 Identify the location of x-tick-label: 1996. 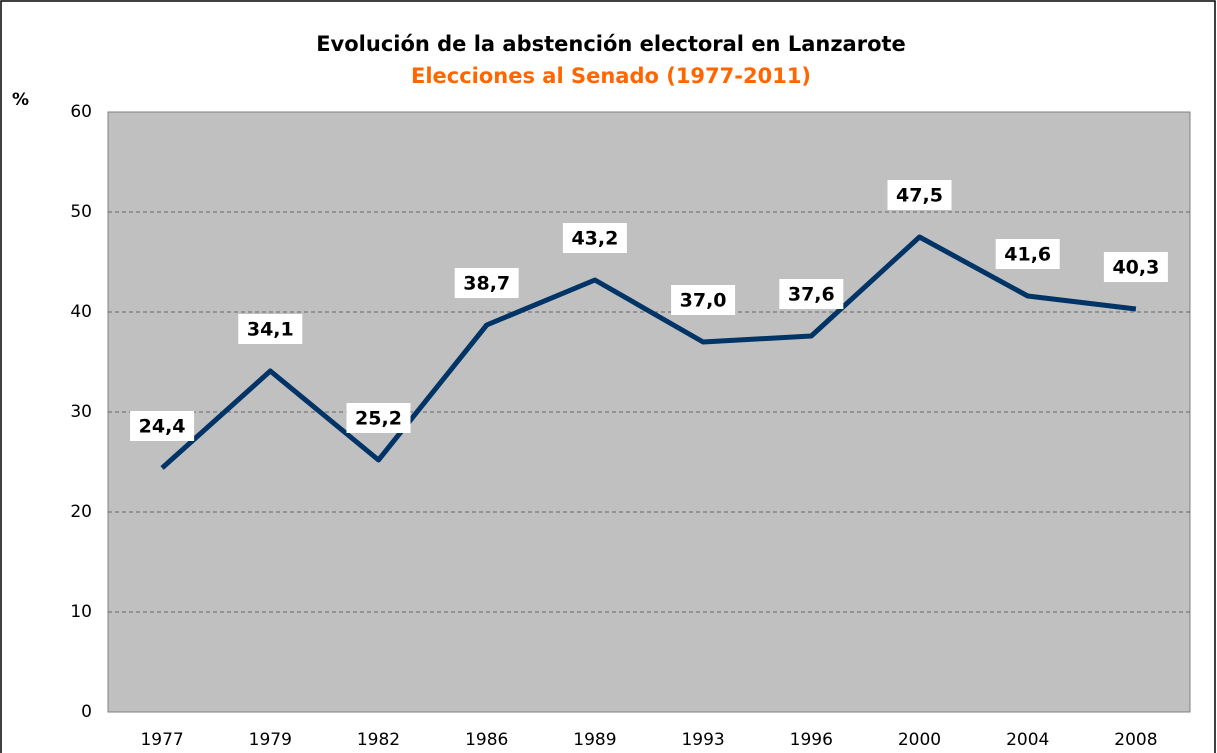
(811, 740).